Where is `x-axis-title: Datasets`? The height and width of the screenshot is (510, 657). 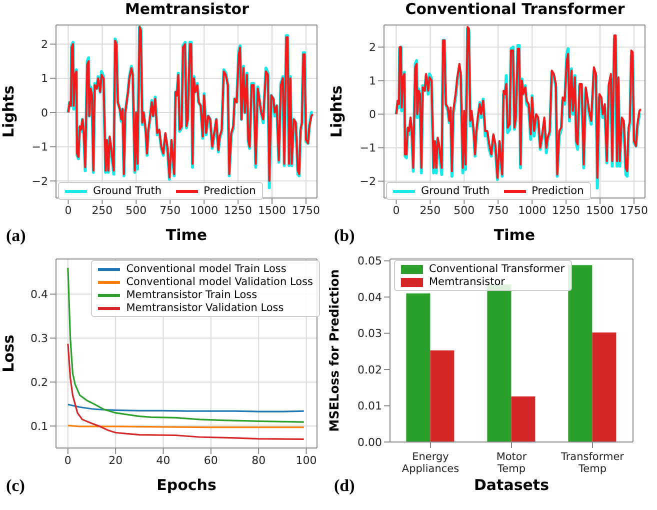
x-axis-title: Datasets is located at coordinates (512, 485).